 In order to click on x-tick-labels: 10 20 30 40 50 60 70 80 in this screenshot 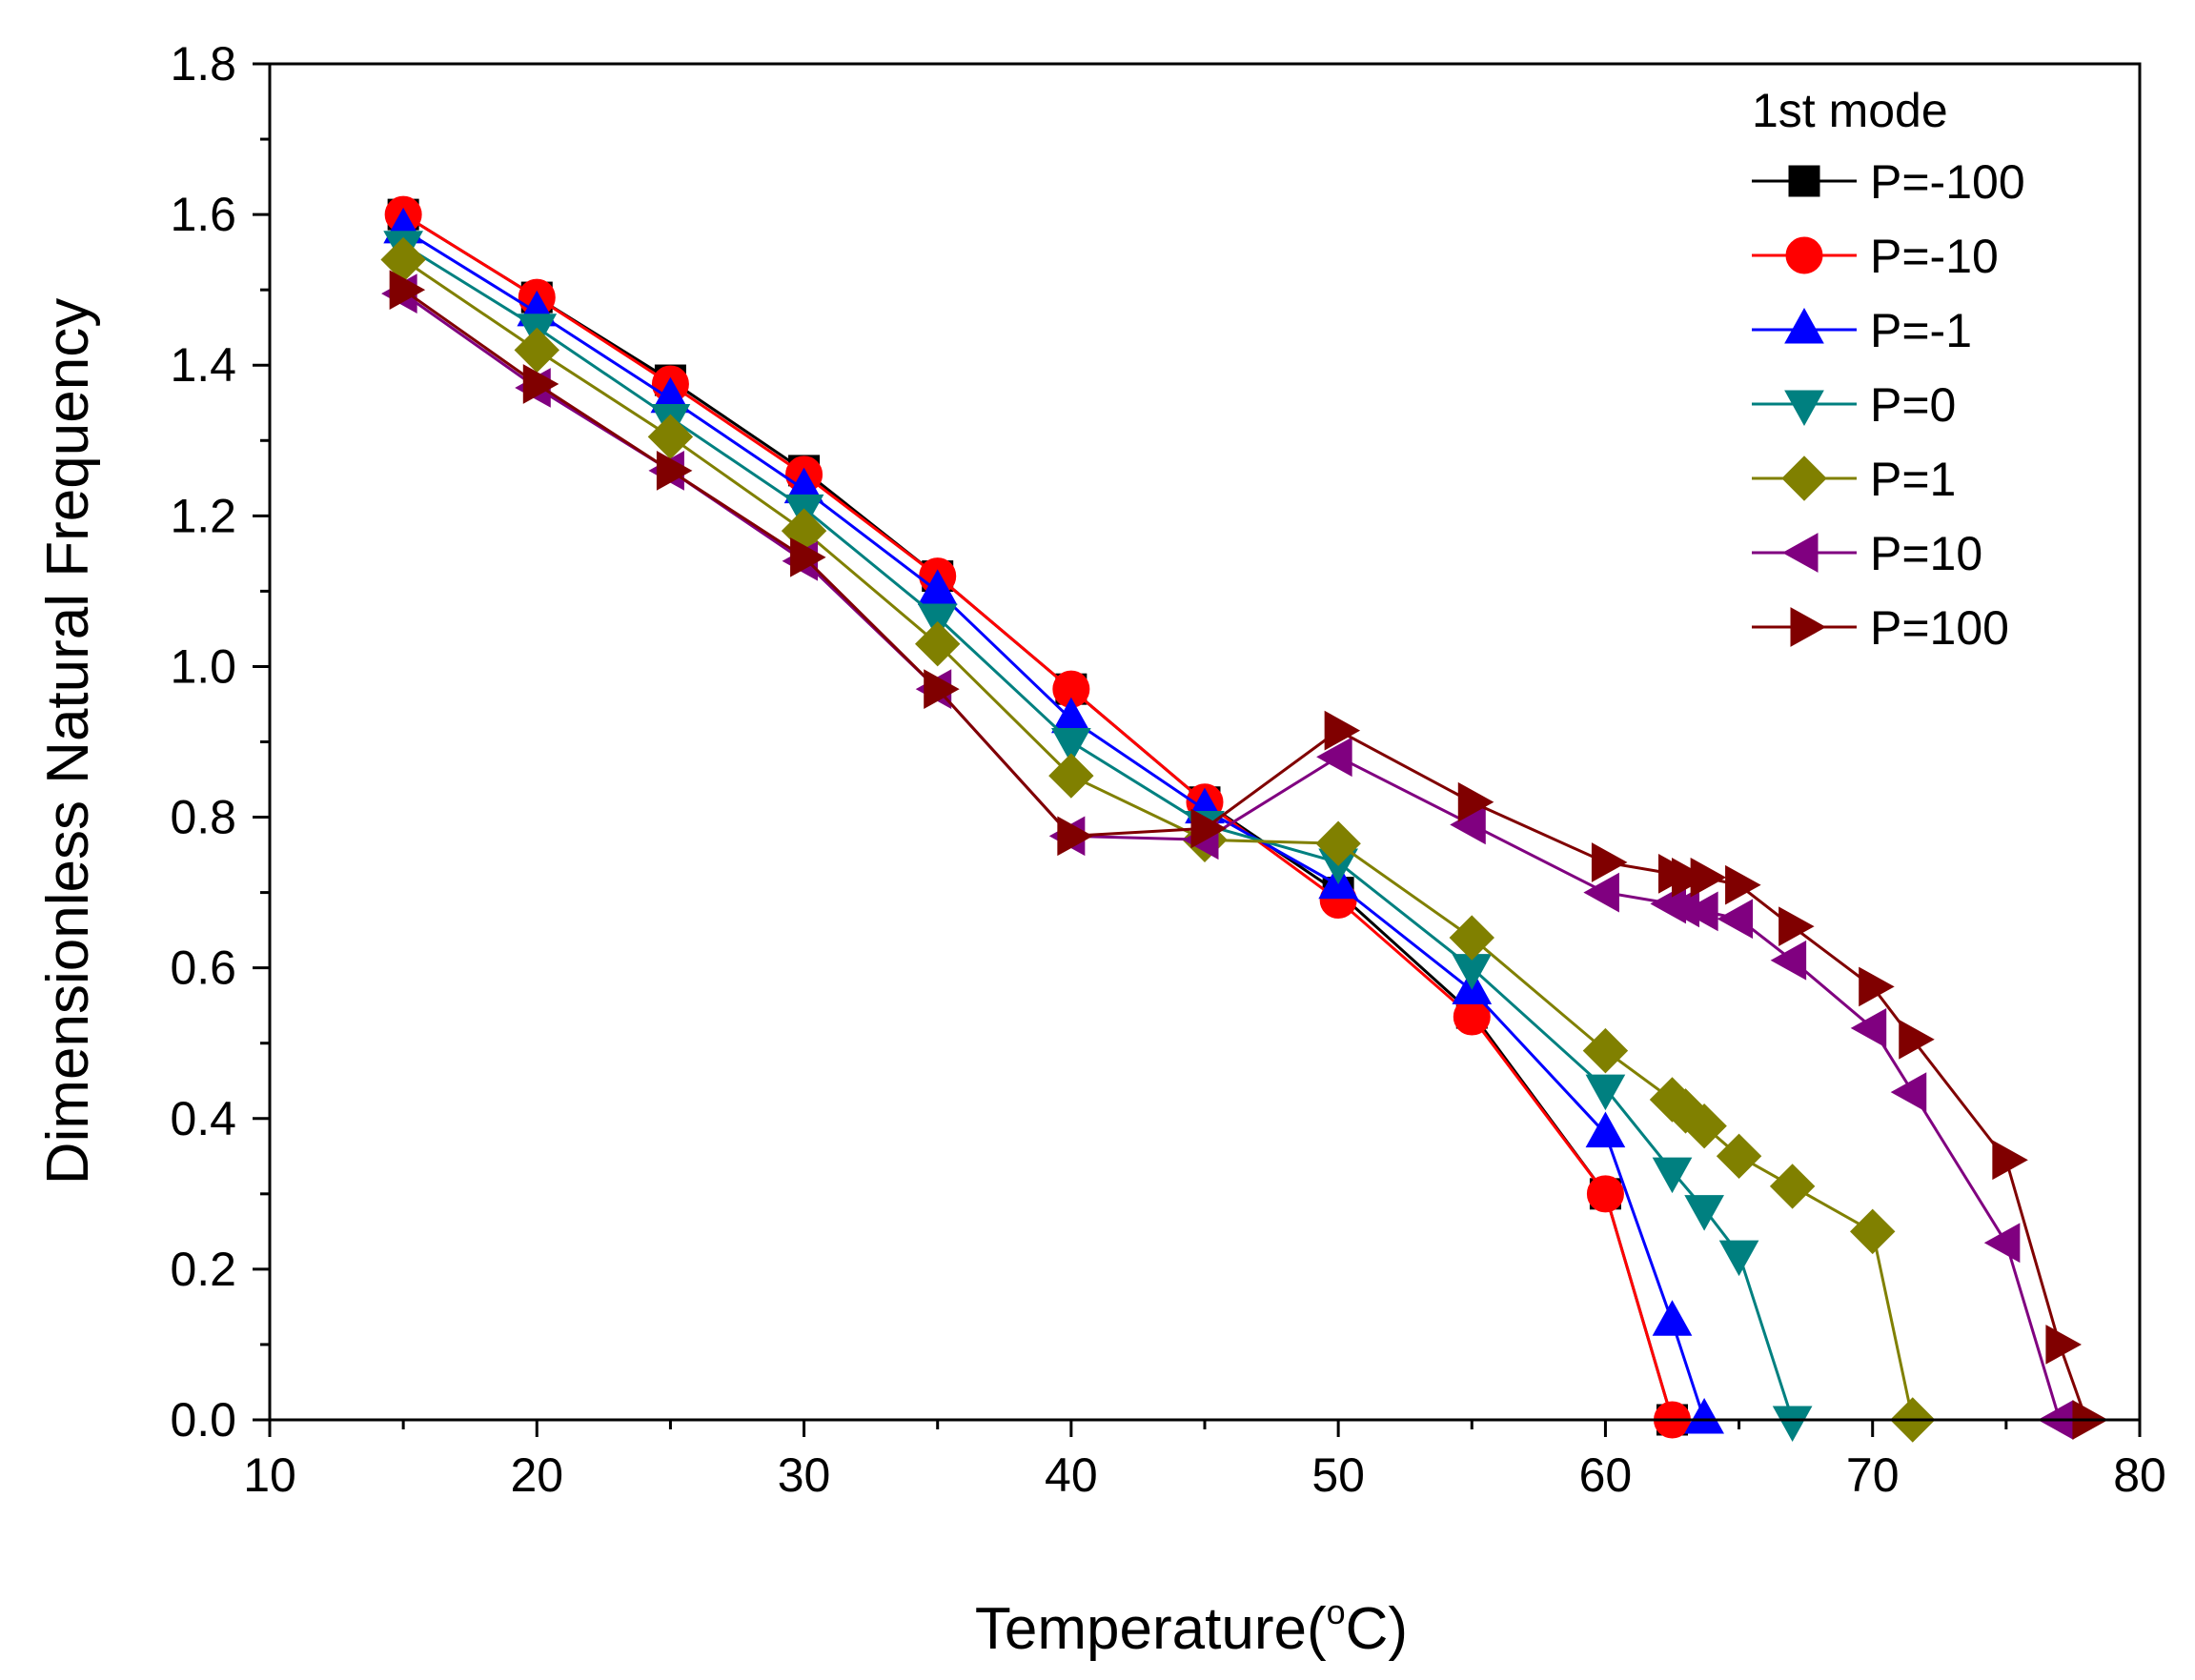, I will do `click(1204, 1475)`.